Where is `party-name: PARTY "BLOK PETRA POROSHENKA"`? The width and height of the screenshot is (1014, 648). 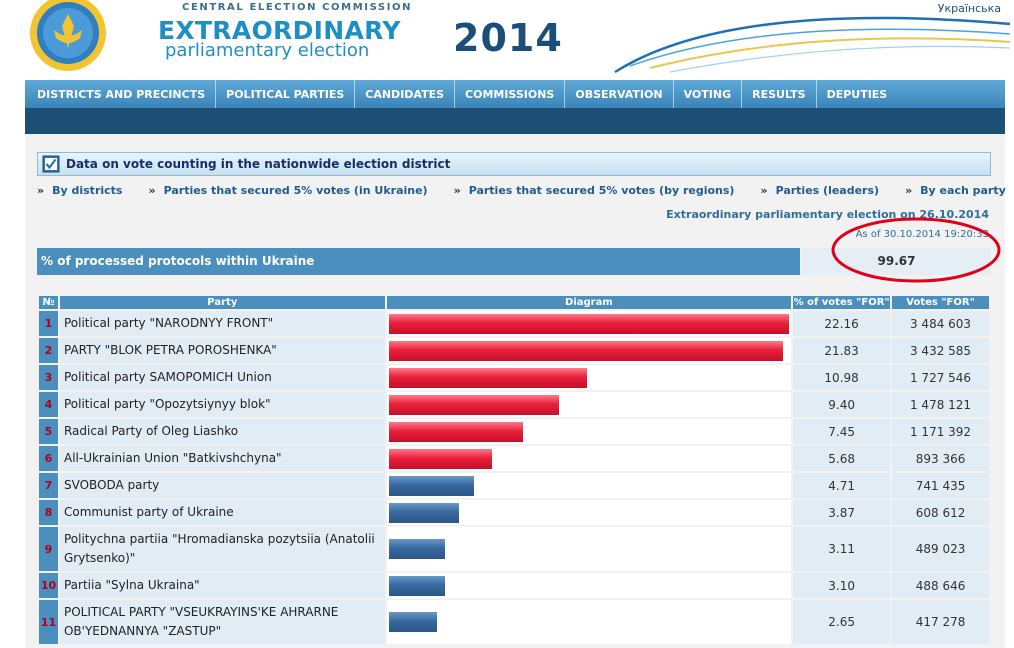 party-name: PARTY "BLOK PETRA POROSHENKA" is located at coordinates (222, 351).